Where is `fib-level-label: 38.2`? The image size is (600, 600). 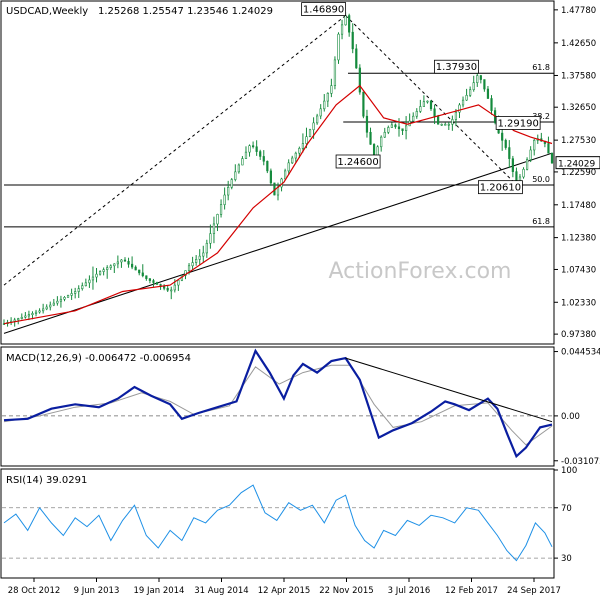 fib-level-label: 38.2 is located at coordinates (541, 116).